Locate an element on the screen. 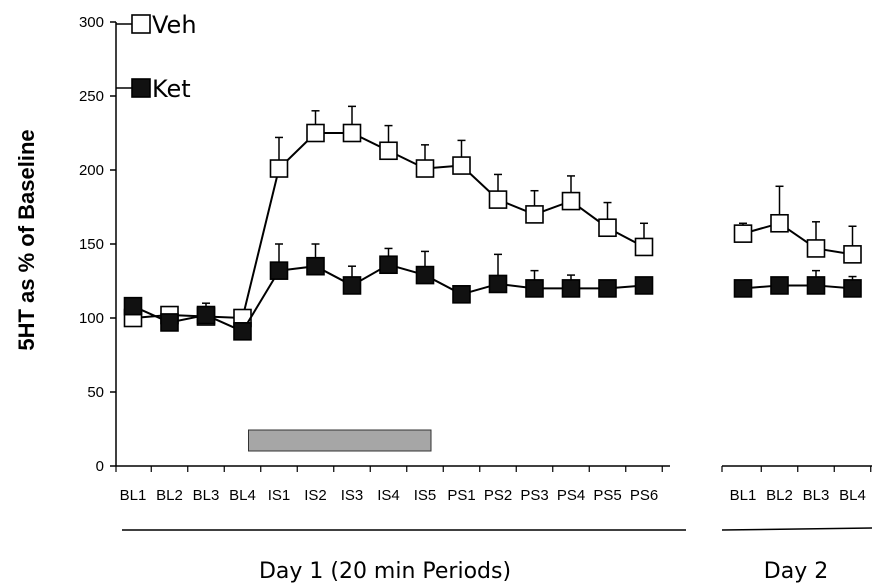 The height and width of the screenshot is (588, 872). day1-x-tick-label: IS1 is located at coordinates (279, 495).